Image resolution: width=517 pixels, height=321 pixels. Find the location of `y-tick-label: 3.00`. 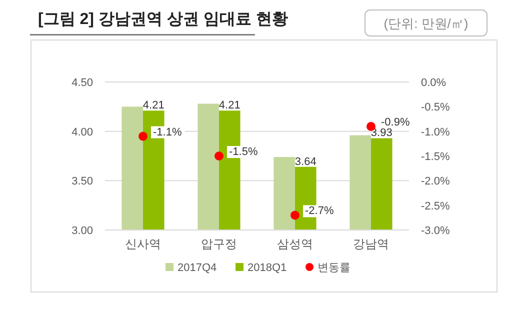

y-tick-label: 3.00 is located at coordinates (82, 231).